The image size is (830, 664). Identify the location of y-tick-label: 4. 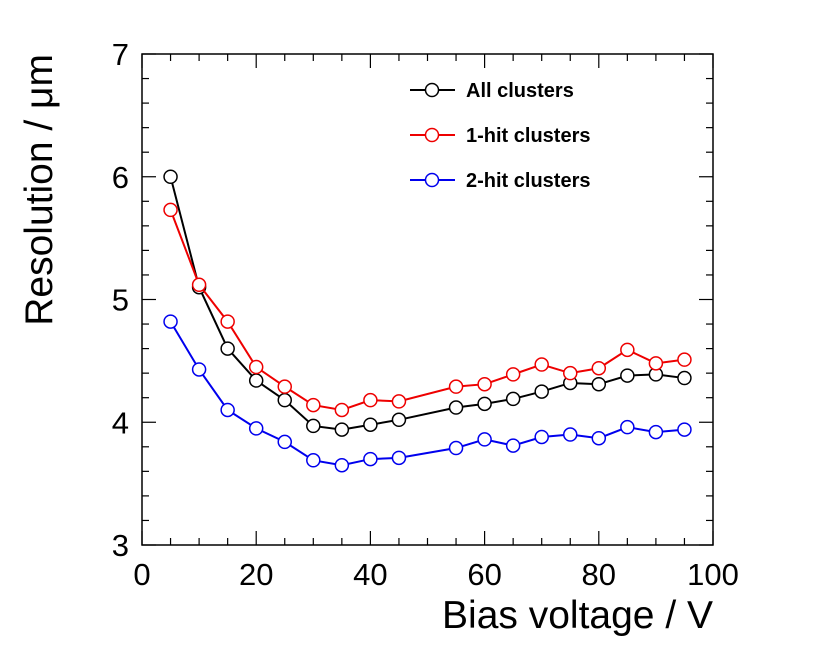
(120, 422).